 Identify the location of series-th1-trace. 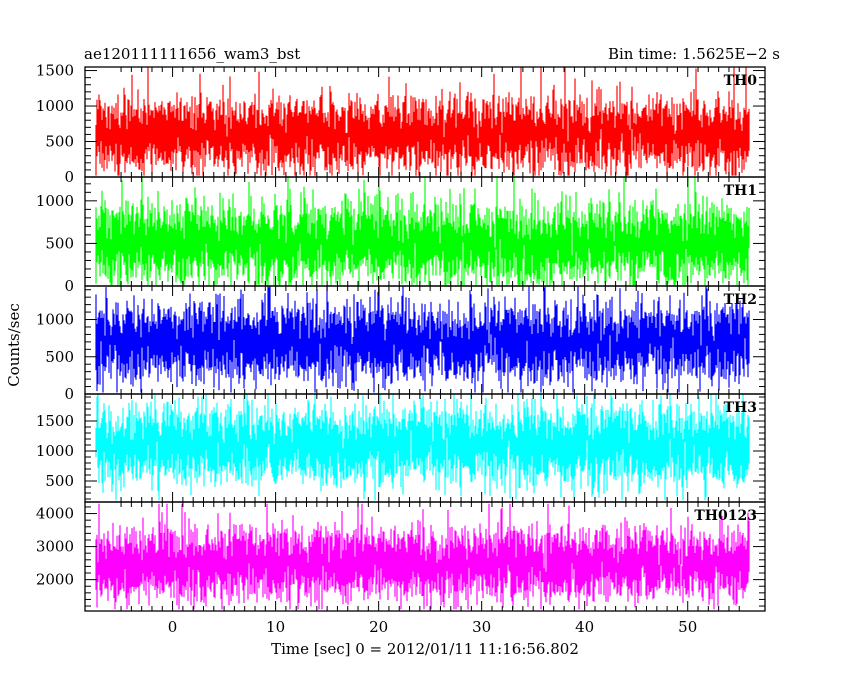
(422, 231).